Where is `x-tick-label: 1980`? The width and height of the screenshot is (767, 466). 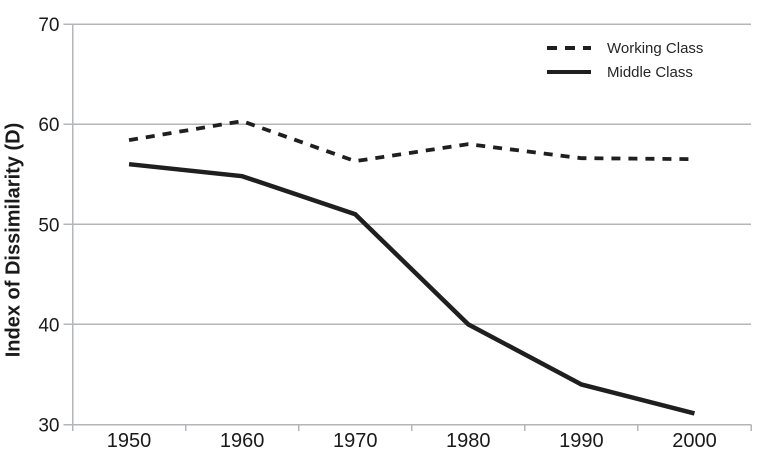 x-tick-label: 1980 is located at coordinates (468, 441).